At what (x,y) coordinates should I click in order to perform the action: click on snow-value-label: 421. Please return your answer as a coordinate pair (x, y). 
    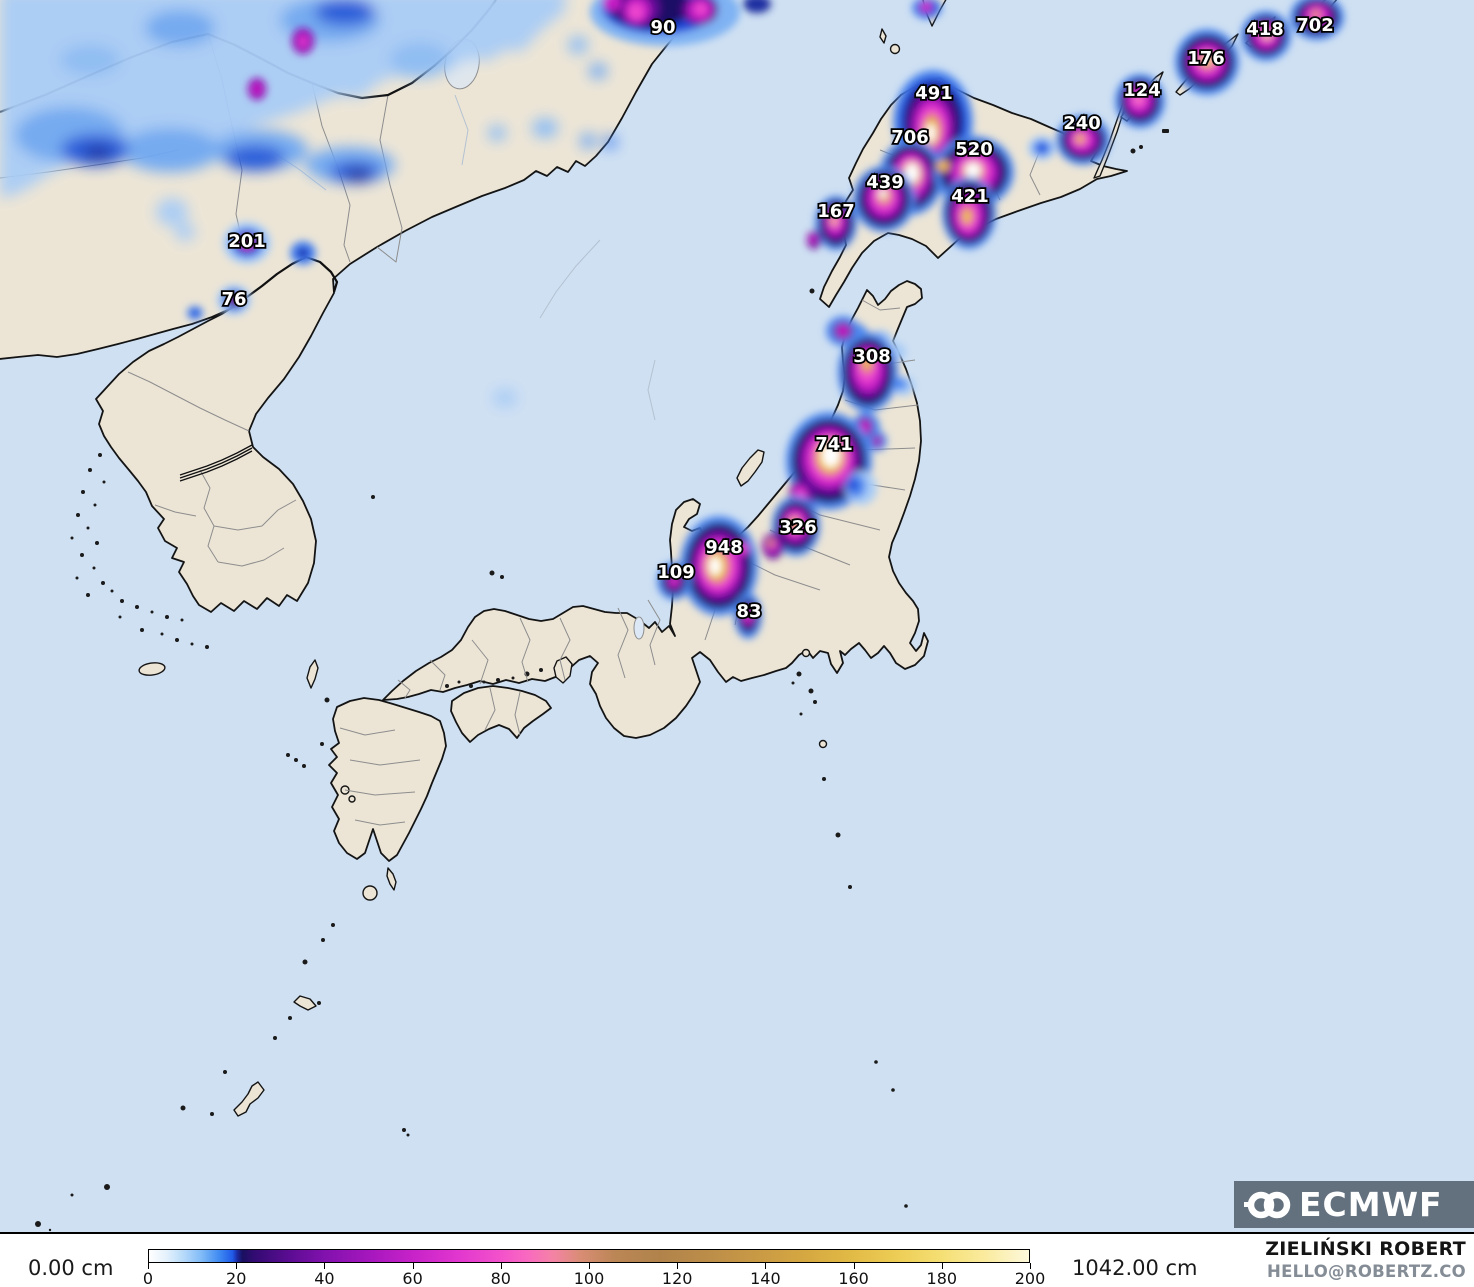
    Looking at the image, I should click on (970, 196).